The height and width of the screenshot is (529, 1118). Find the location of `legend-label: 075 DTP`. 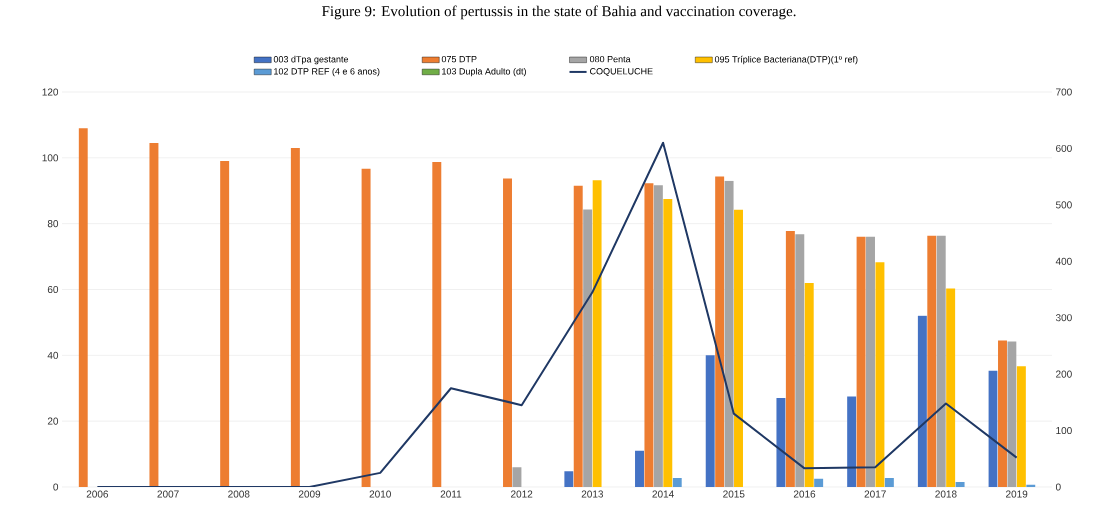

legend-label: 075 DTP is located at coordinates (459, 59).